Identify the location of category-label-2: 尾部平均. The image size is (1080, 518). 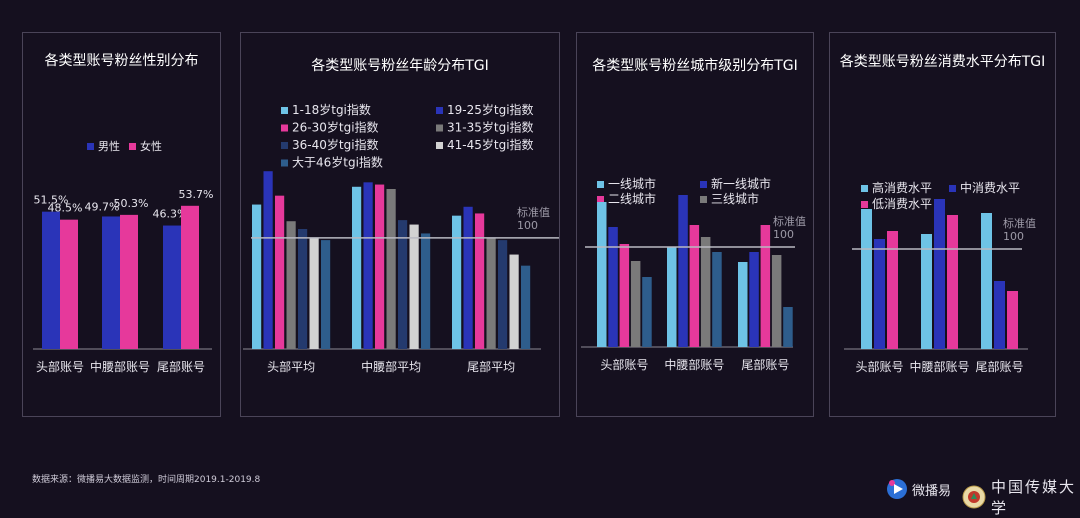
(491, 366).